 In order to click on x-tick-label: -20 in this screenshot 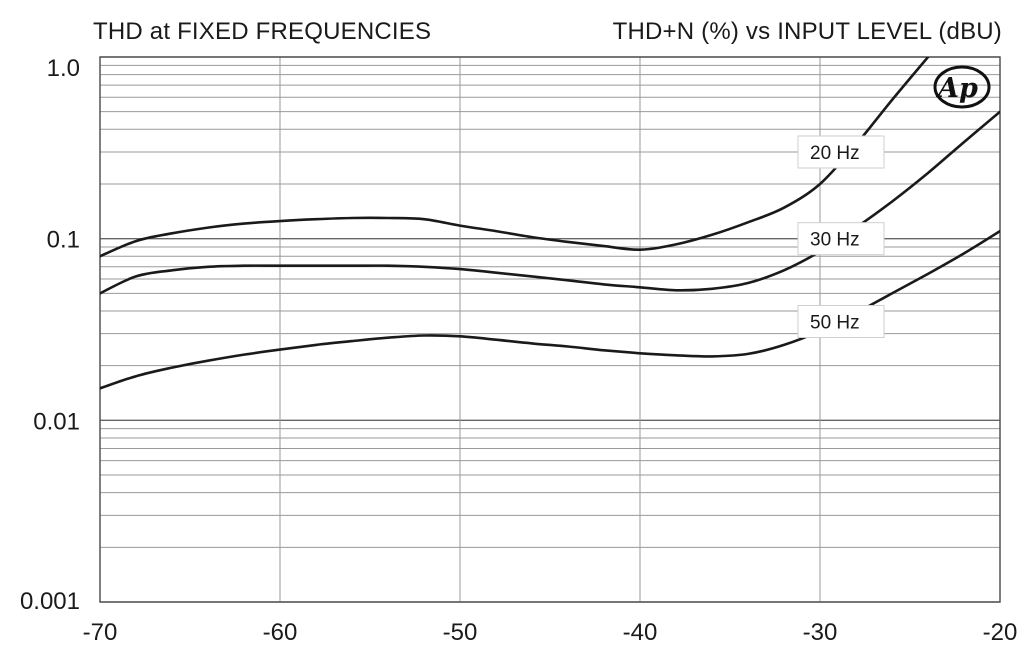, I will do `click(1000, 632)`.